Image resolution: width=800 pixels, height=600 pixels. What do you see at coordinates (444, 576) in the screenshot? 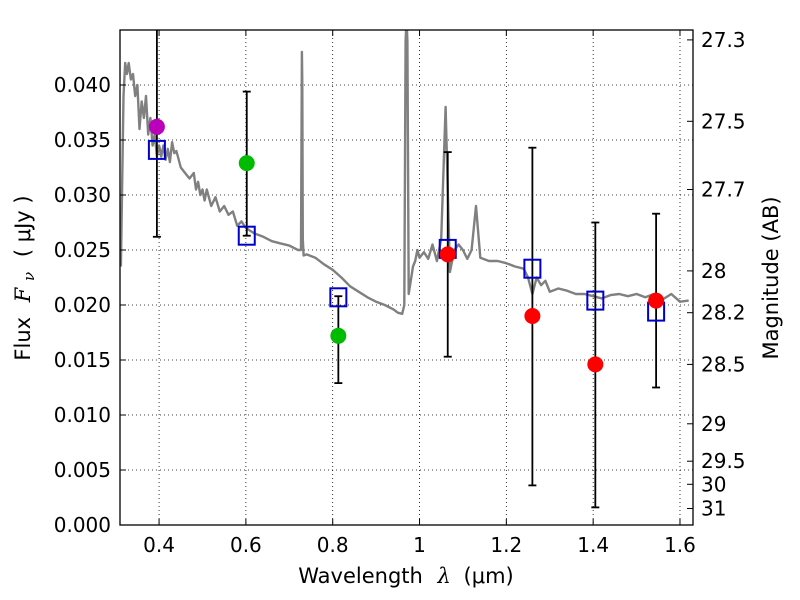
I see `x-axis-symbol: λ` at bounding box center [444, 576].